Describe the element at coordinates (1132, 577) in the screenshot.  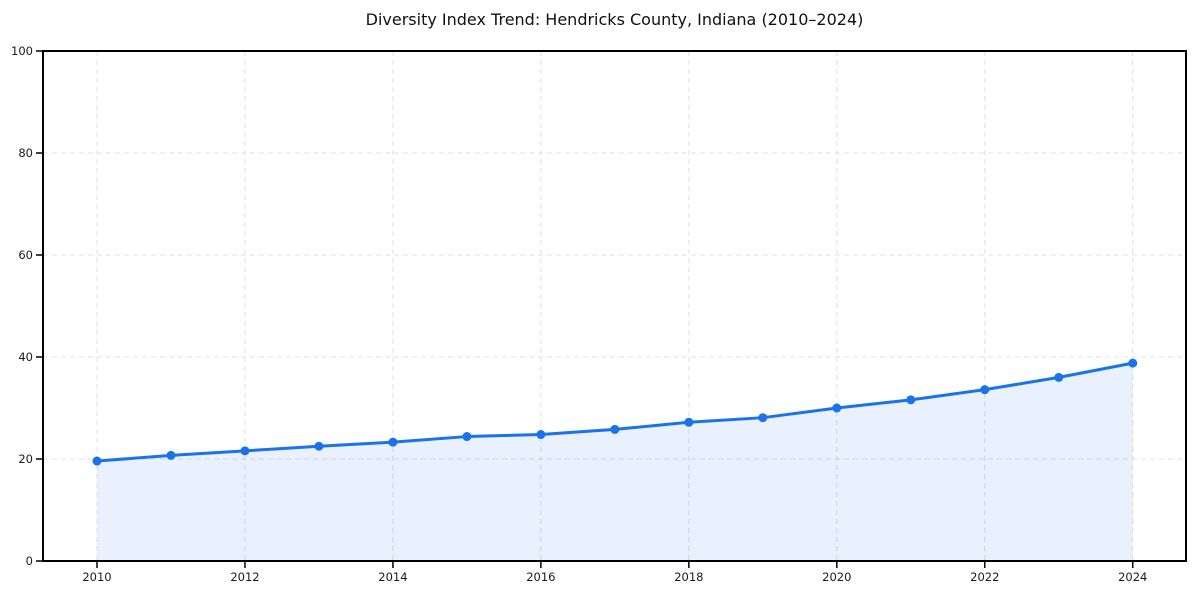
I see `x-tick-label-2024: 2024` at that location.